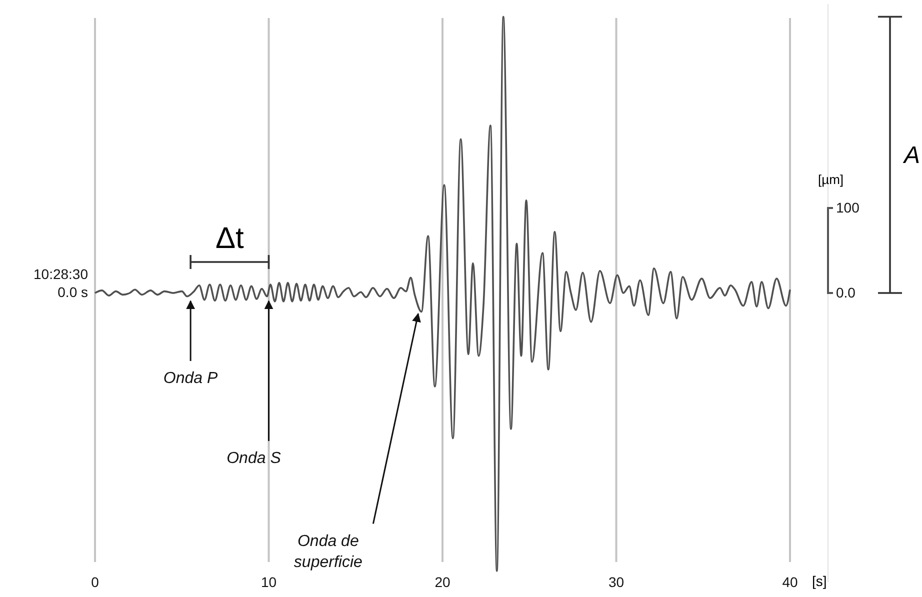  I want to click on text: A, so click(911, 155).